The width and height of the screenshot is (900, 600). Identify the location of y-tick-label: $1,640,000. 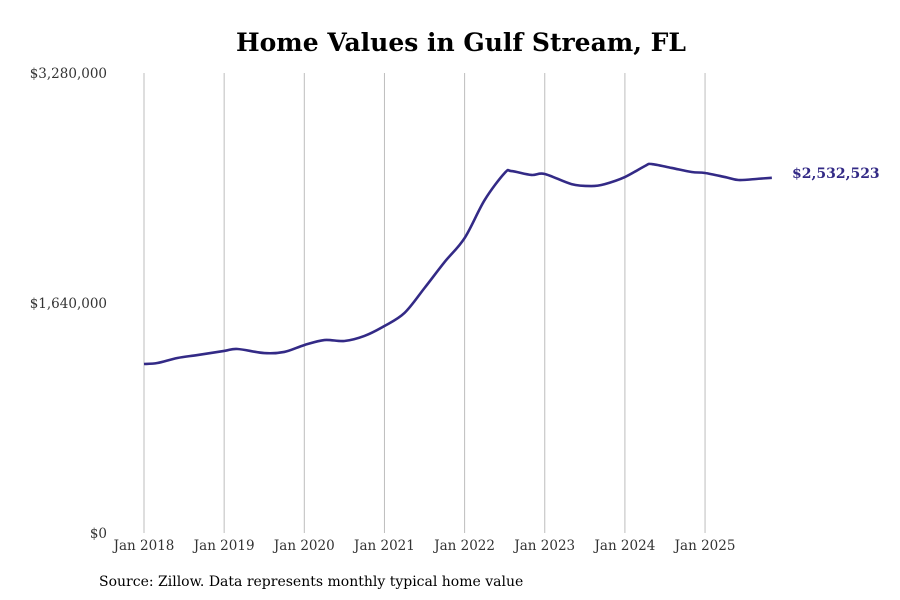
(68, 304).